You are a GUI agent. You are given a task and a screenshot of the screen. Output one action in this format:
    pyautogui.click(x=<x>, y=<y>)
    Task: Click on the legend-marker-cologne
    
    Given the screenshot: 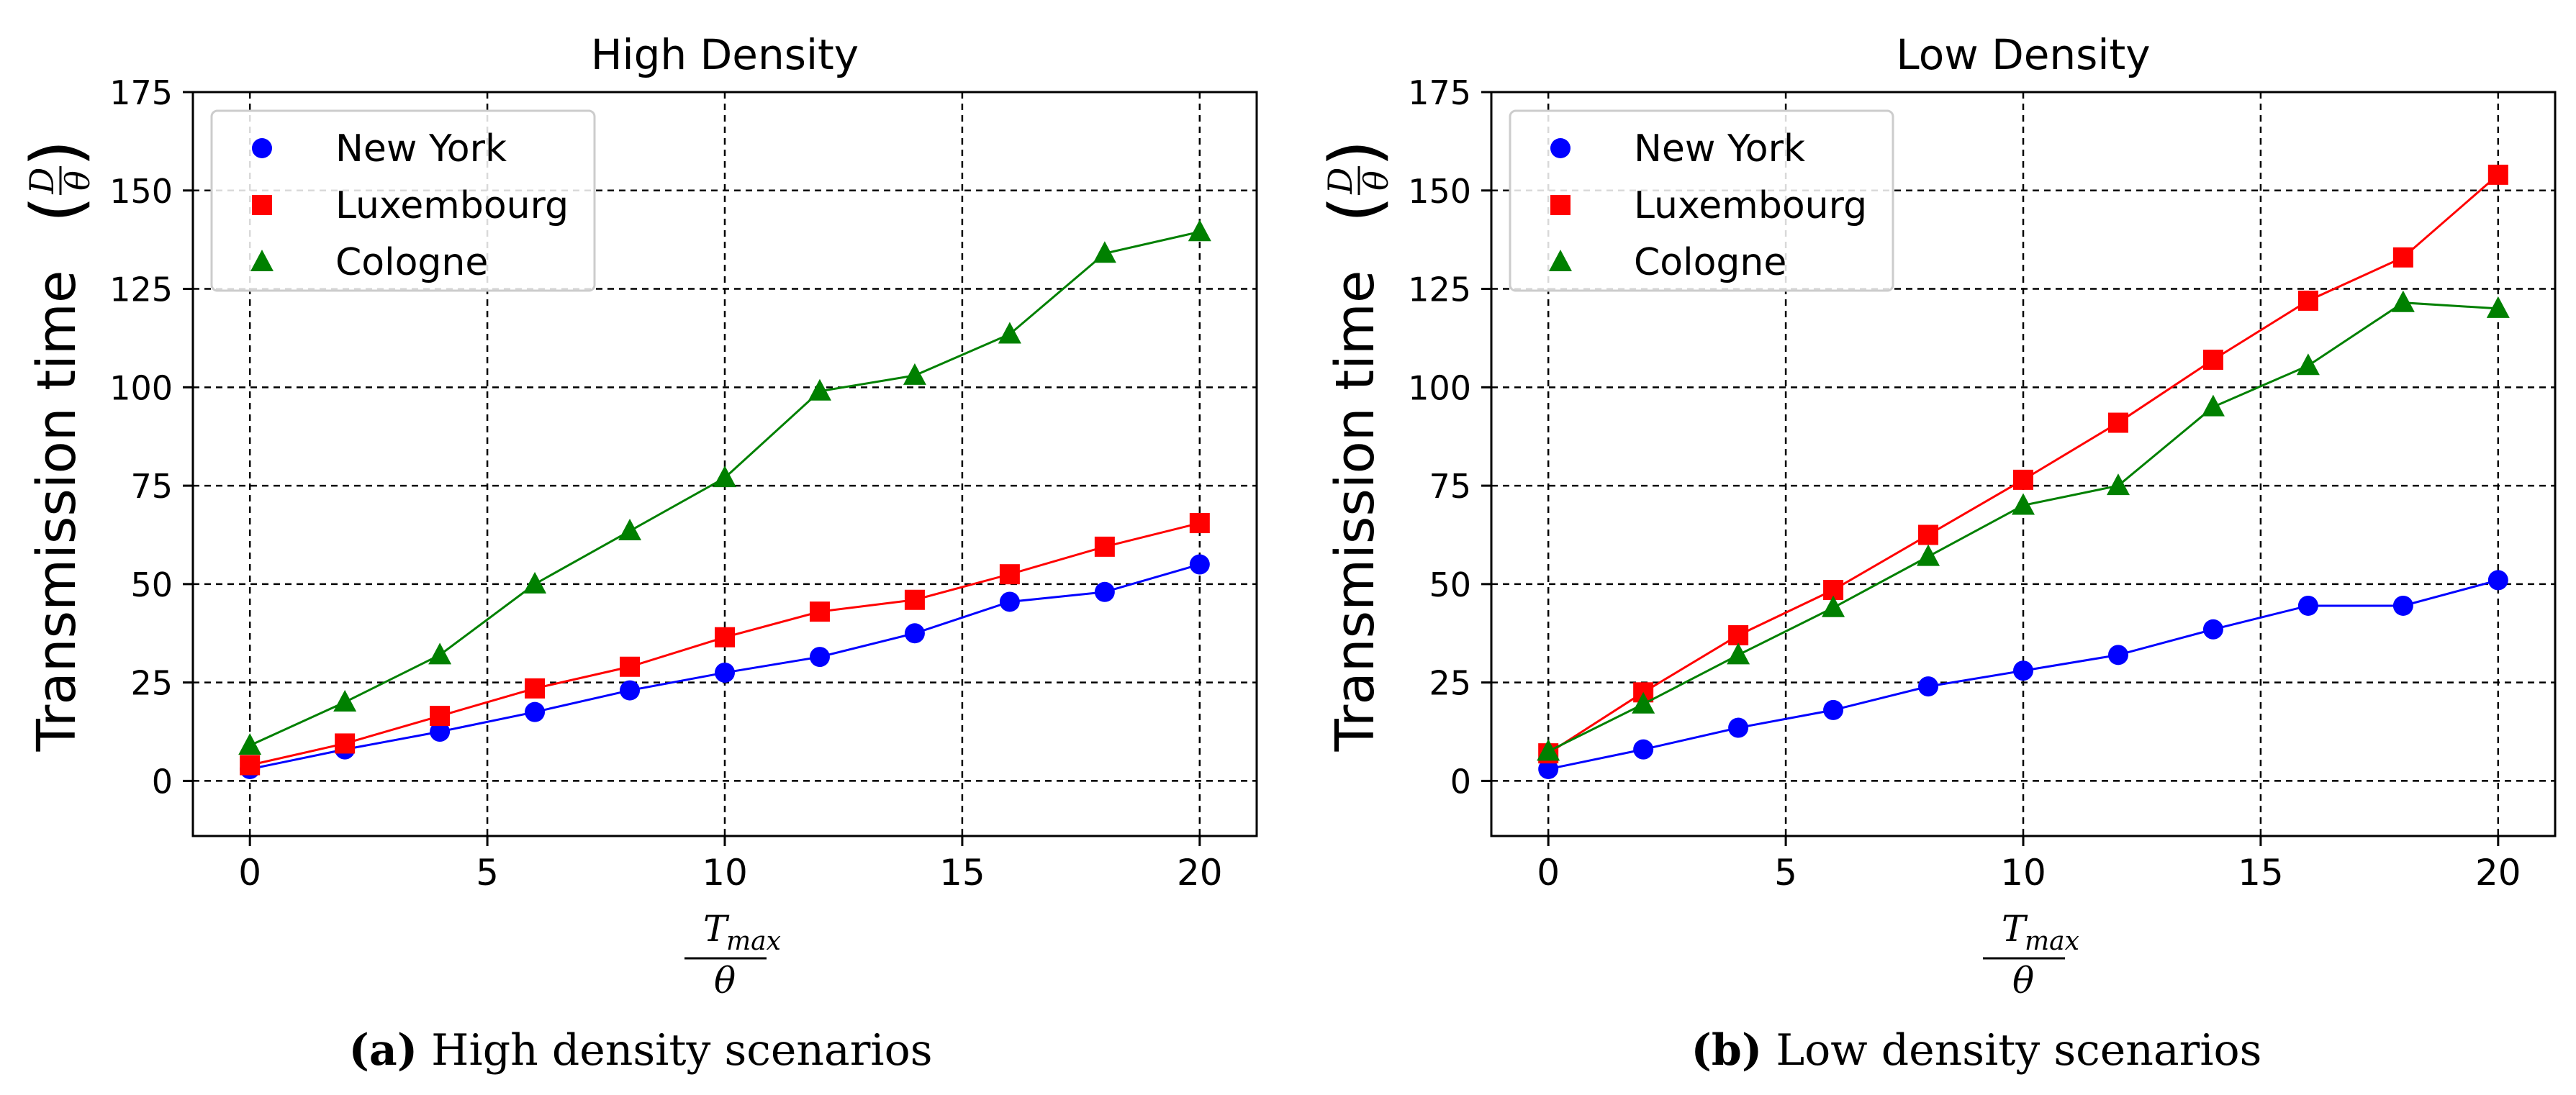 What is the action you would take?
    pyautogui.click(x=1560, y=260)
    